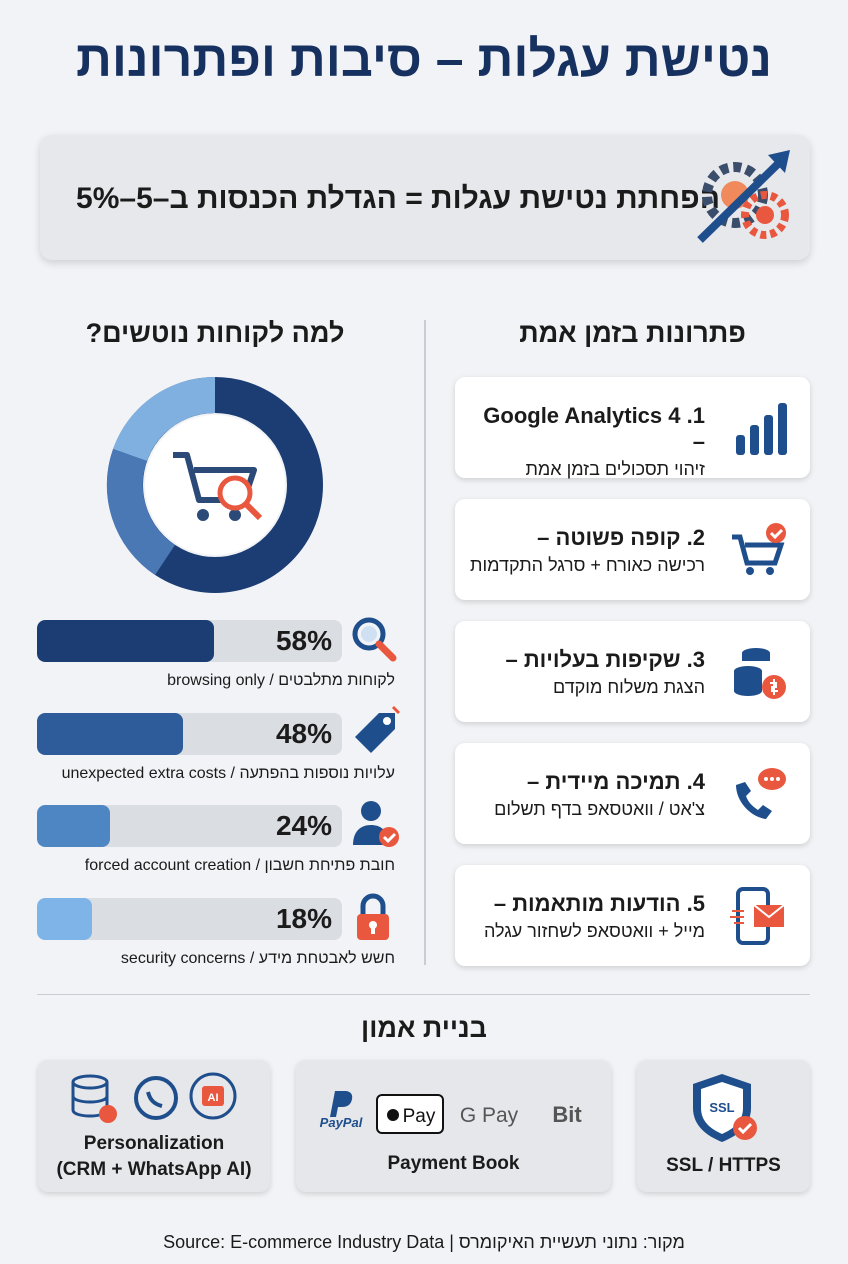 This screenshot has width=848, height=1264. I want to click on solution-subtitle: צ'אט / וואטסאפ בדף תשלום, so click(599, 809).